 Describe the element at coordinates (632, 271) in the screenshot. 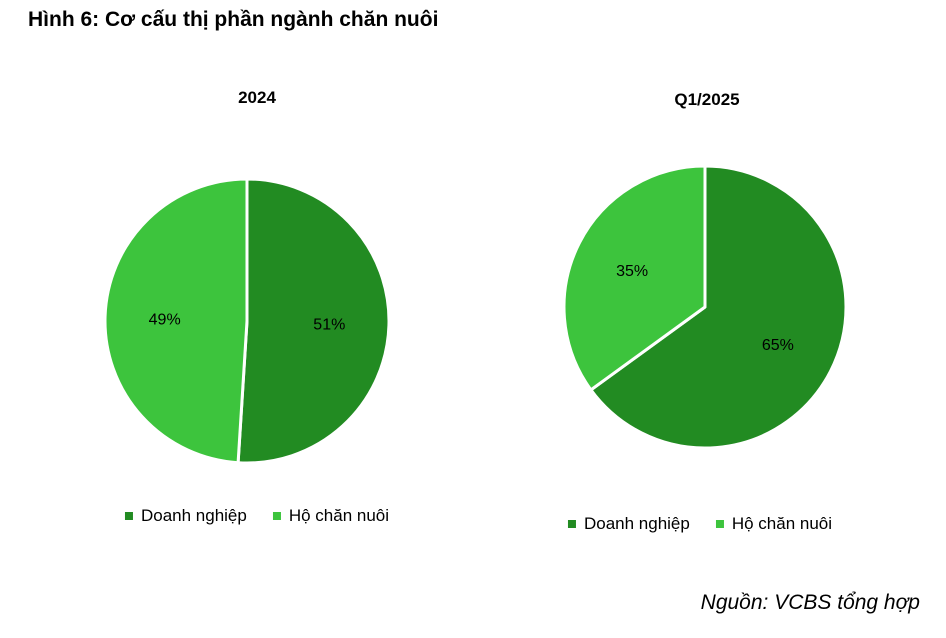

I see `data-label-ho-chan-nuoi: 35%` at that location.